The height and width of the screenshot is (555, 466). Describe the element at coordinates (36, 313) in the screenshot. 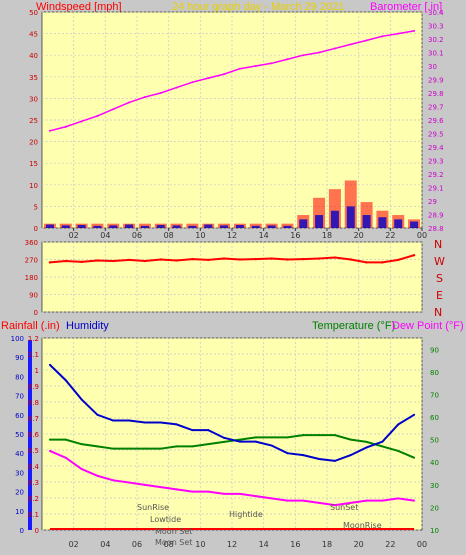

I see `direction-y-tick: 0` at that location.